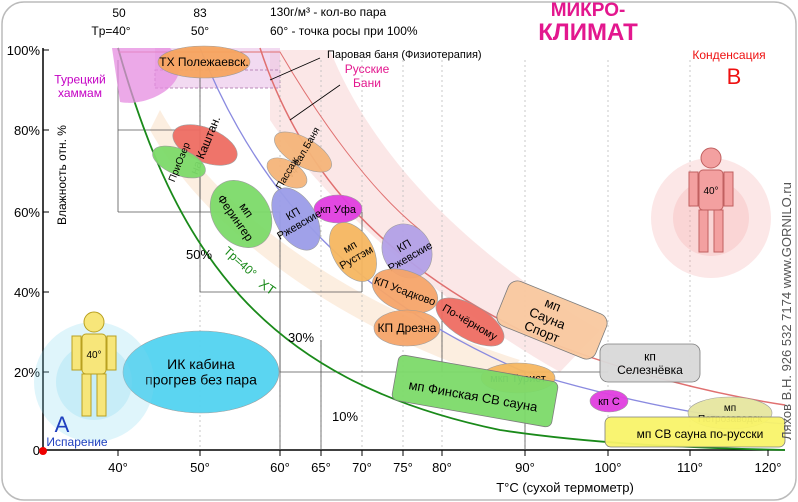 This screenshot has height=502, width=798. Describe the element at coordinates (367, 69) in the screenshot. I see `russian-baths-annotation-1: Русские` at that location.